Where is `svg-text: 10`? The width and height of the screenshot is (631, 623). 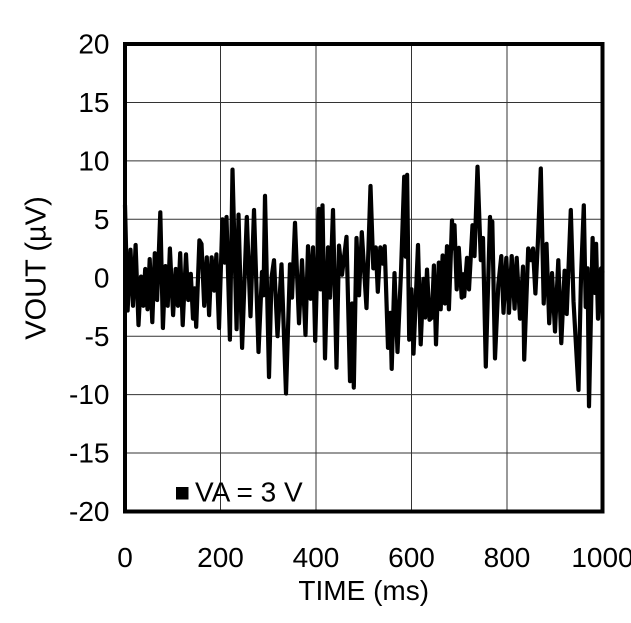
svg-text: 10 is located at coordinates (93, 161).